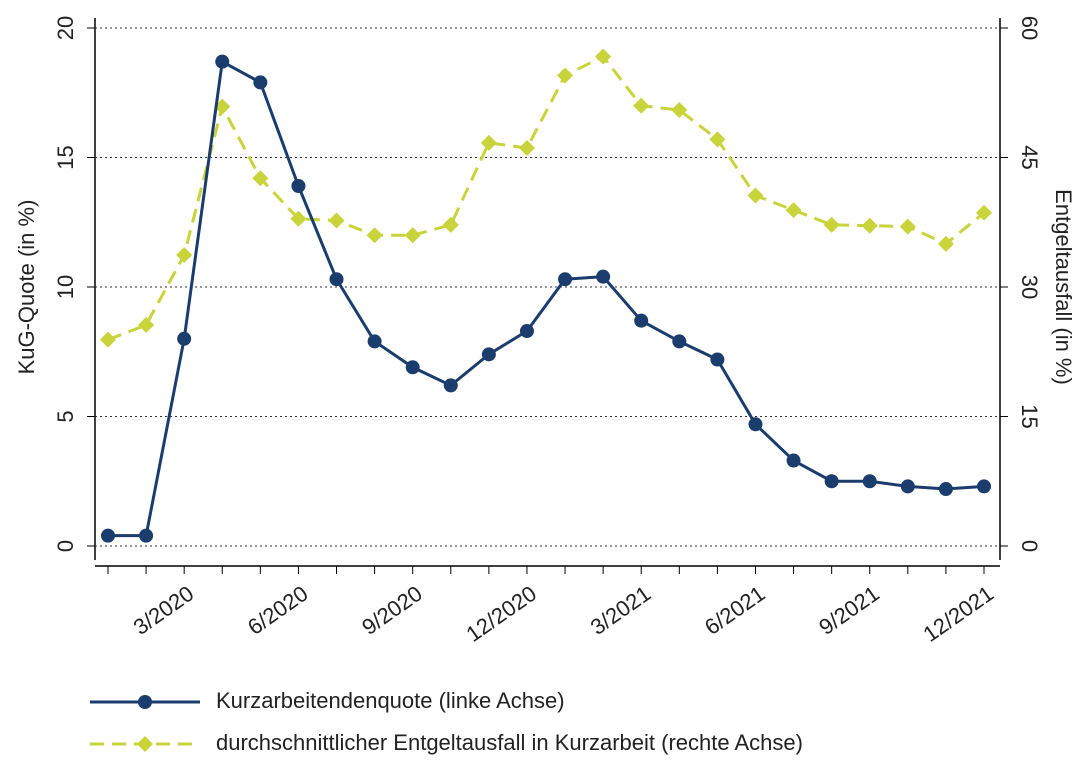  Describe the element at coordinates (848, 610) in the screenshot. I see `x-tick-label: 9/2021` at that location.